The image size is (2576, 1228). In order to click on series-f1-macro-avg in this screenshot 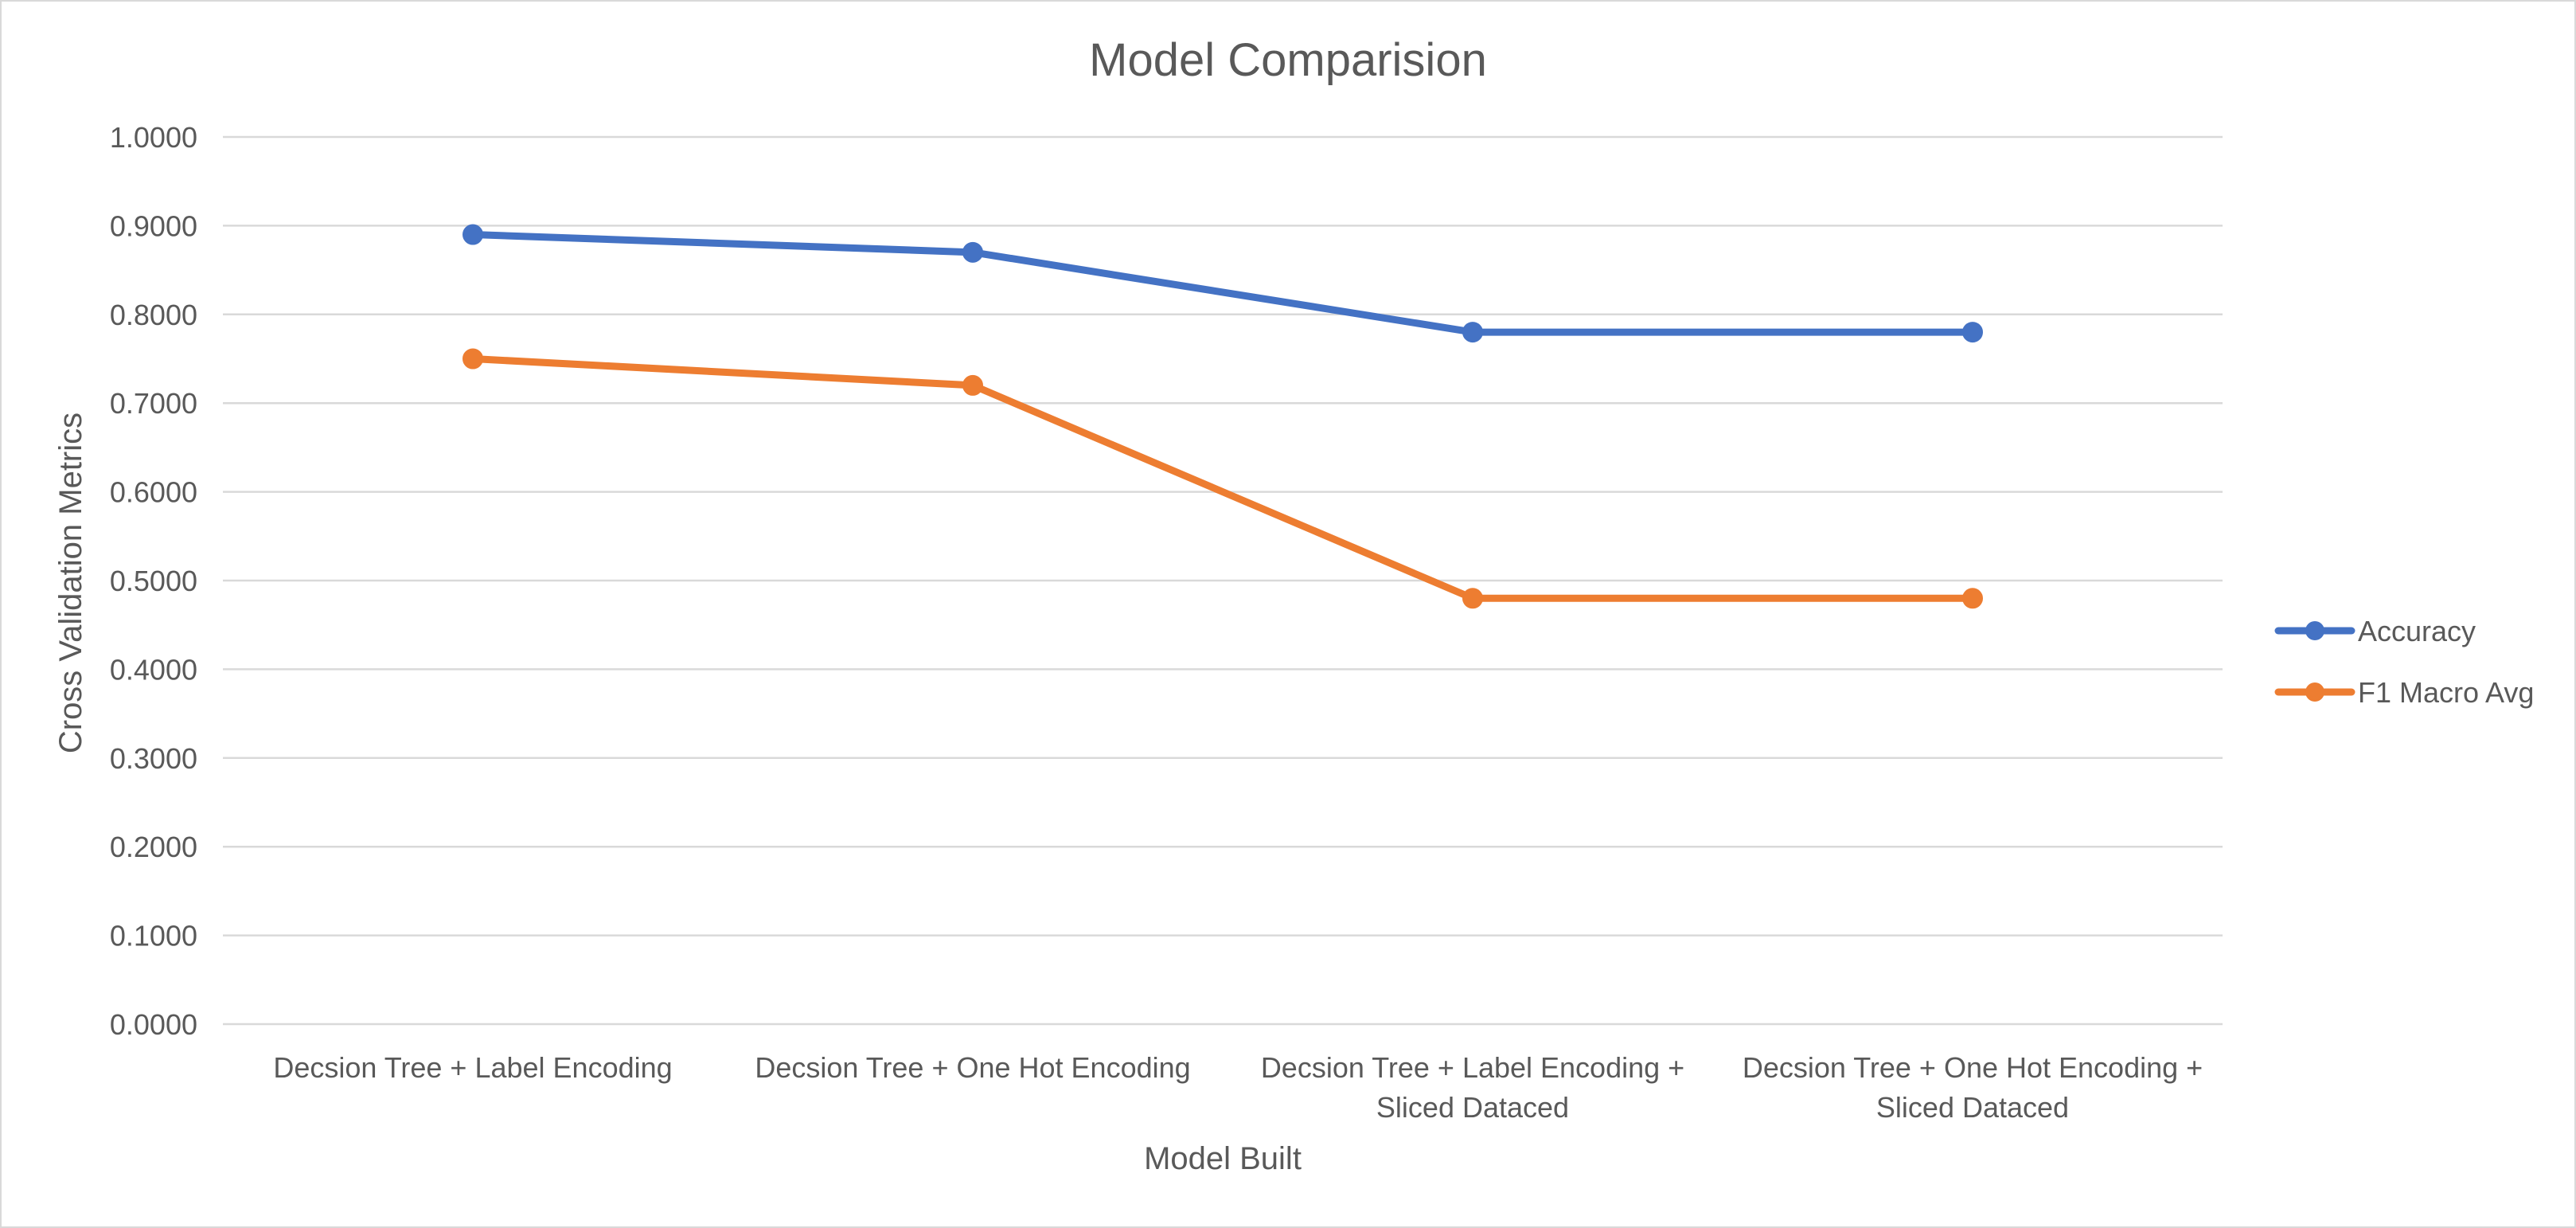, I will do `click(1223, 478)`.